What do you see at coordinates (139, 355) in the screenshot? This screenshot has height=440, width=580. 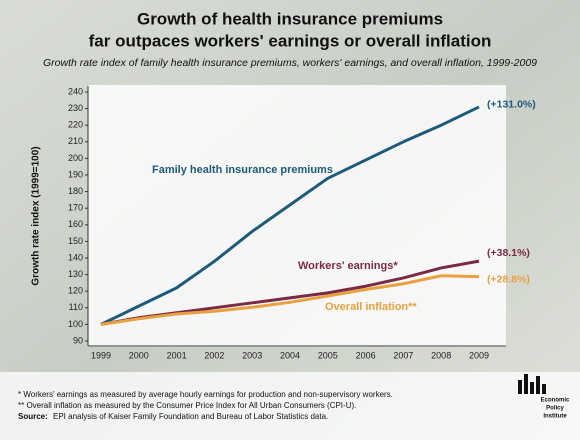 I see `x-tick-label: 2000` at bounding box center [139, 355].